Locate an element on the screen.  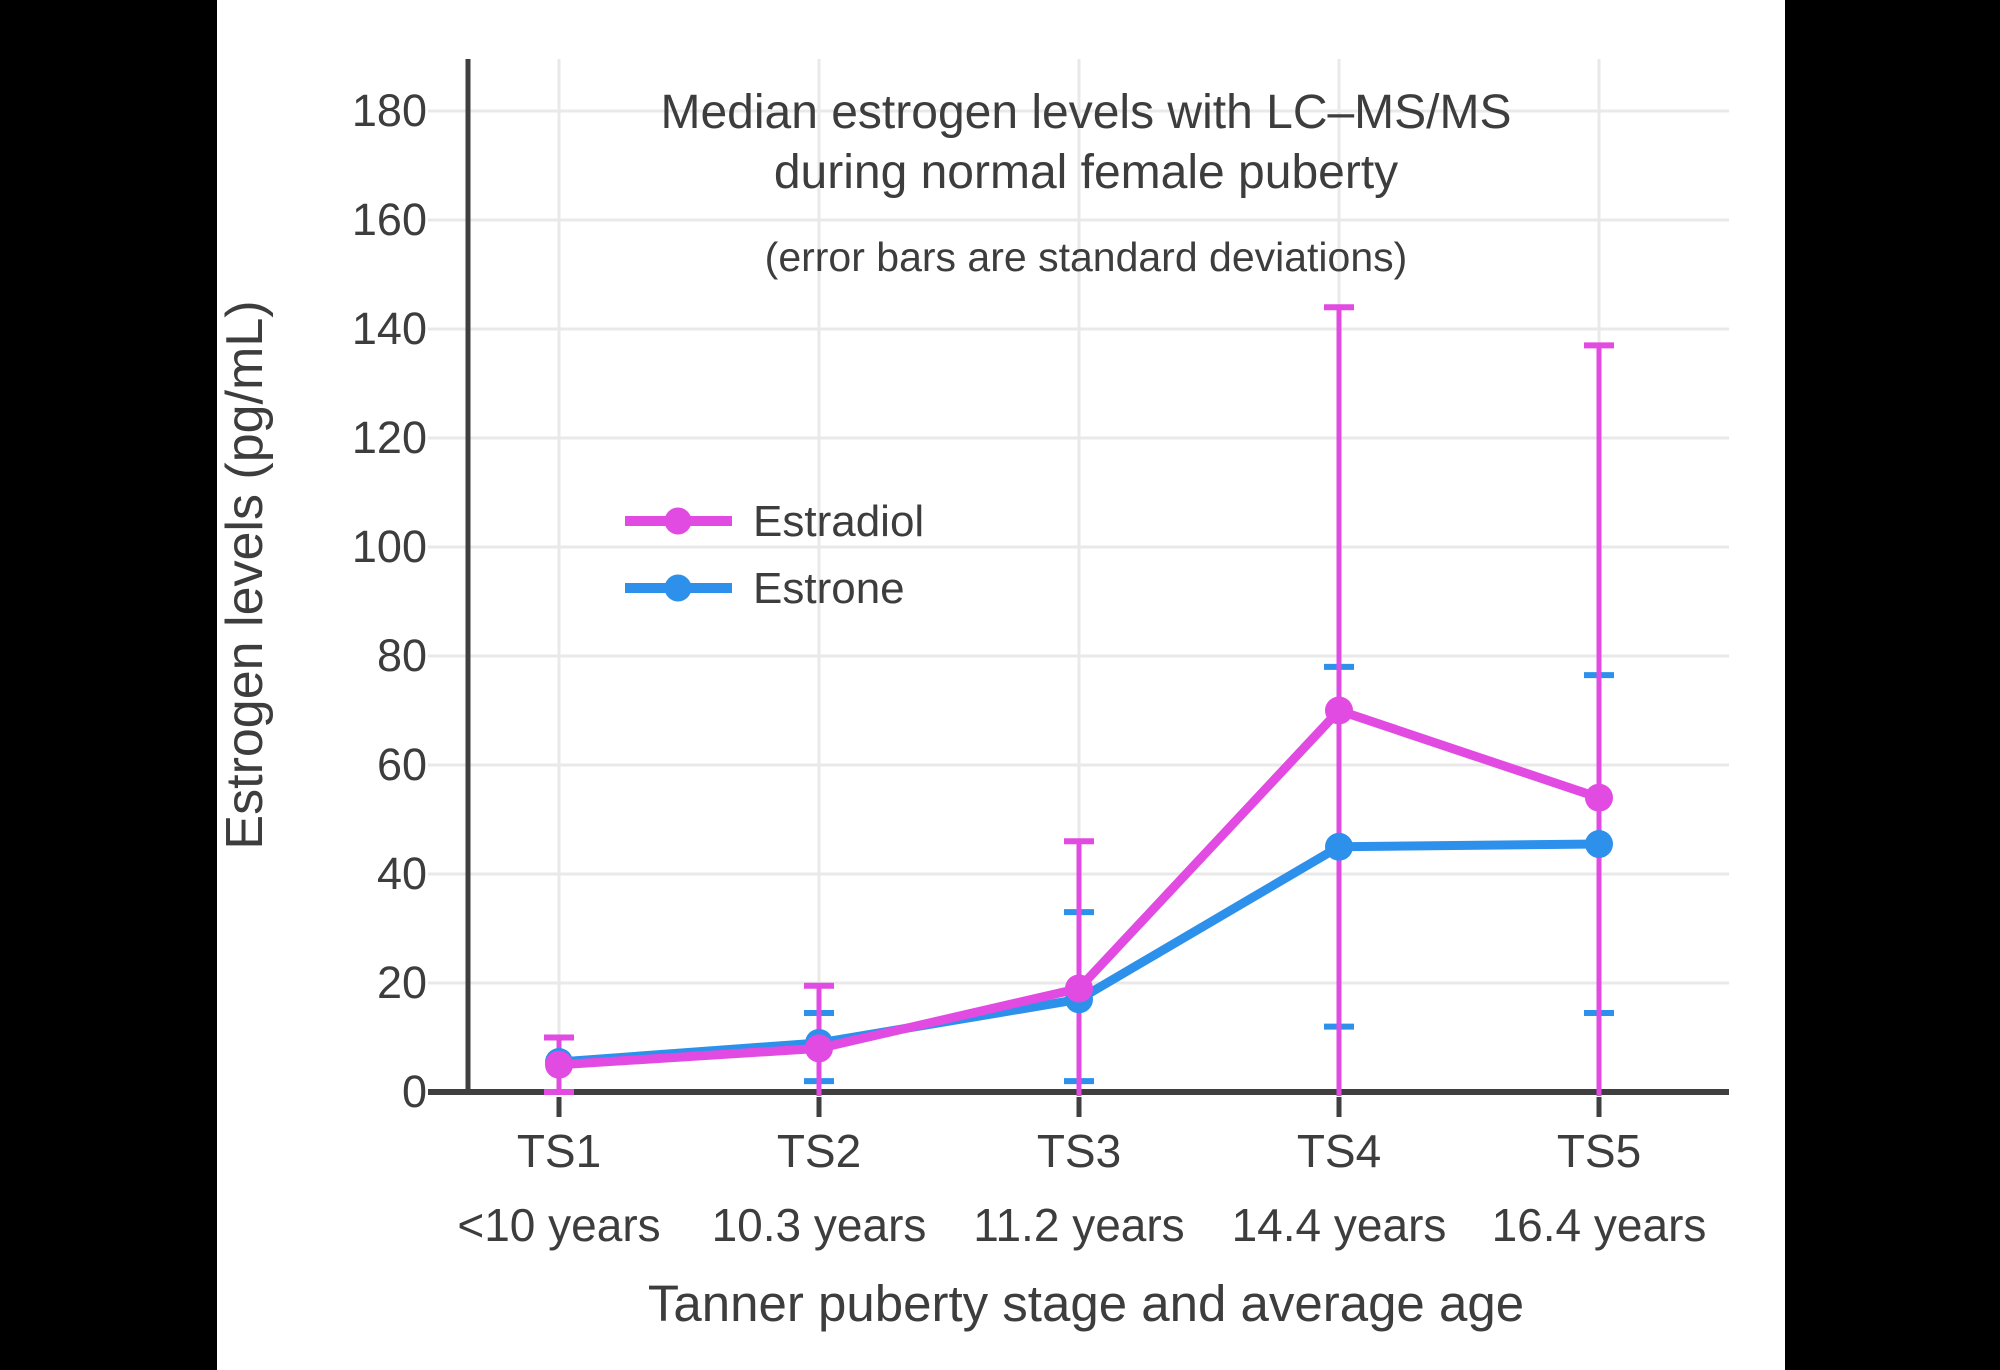
x-category-label: TS4 is located at coordinates (1339, 1151).